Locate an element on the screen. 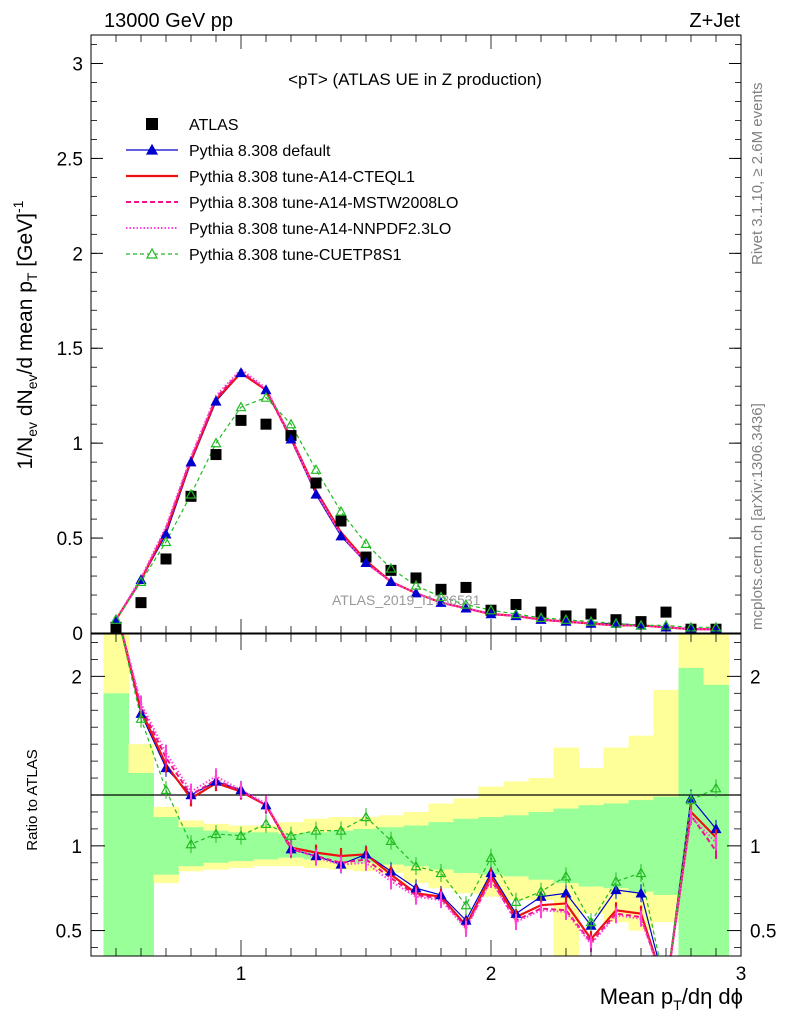 This screenshot has width=786, height=1024. x-axis-label: Mean pT/dη dϕ is located at coordinates (671, 998).